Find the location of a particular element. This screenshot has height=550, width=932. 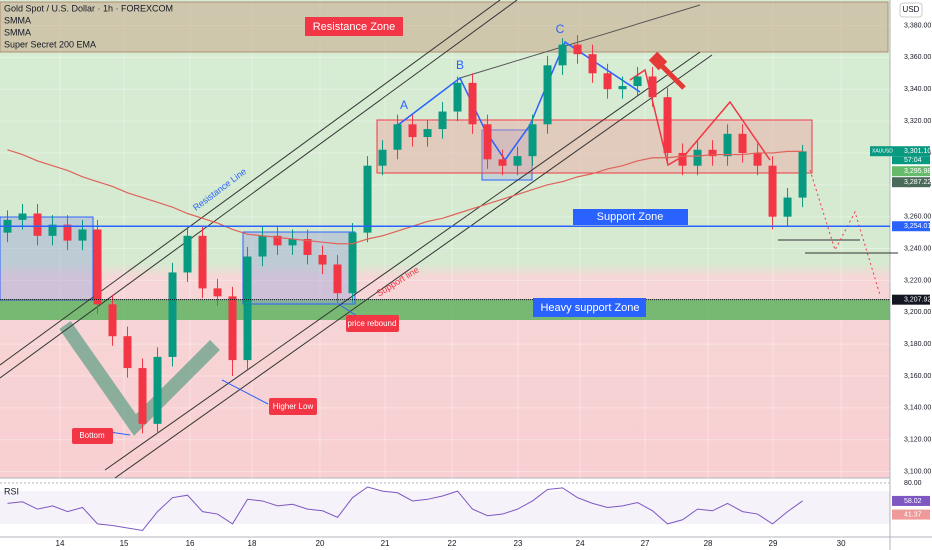

y-tick-label: 3,180.00 is located at coordinates (917, 344).